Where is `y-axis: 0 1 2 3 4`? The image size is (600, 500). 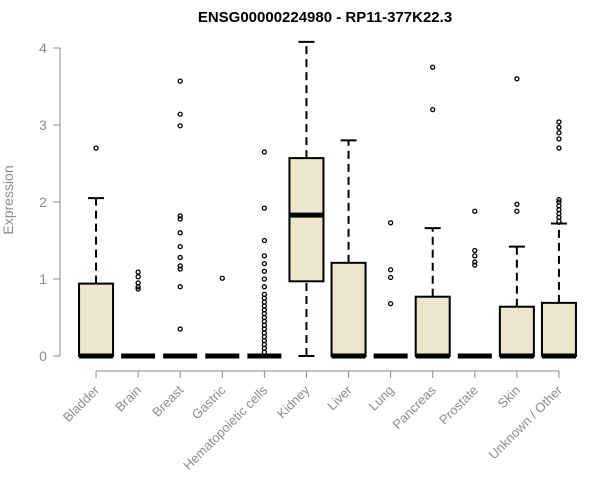 y-axis: 0 1 2 3 4 is located at coordinates (50, 202).